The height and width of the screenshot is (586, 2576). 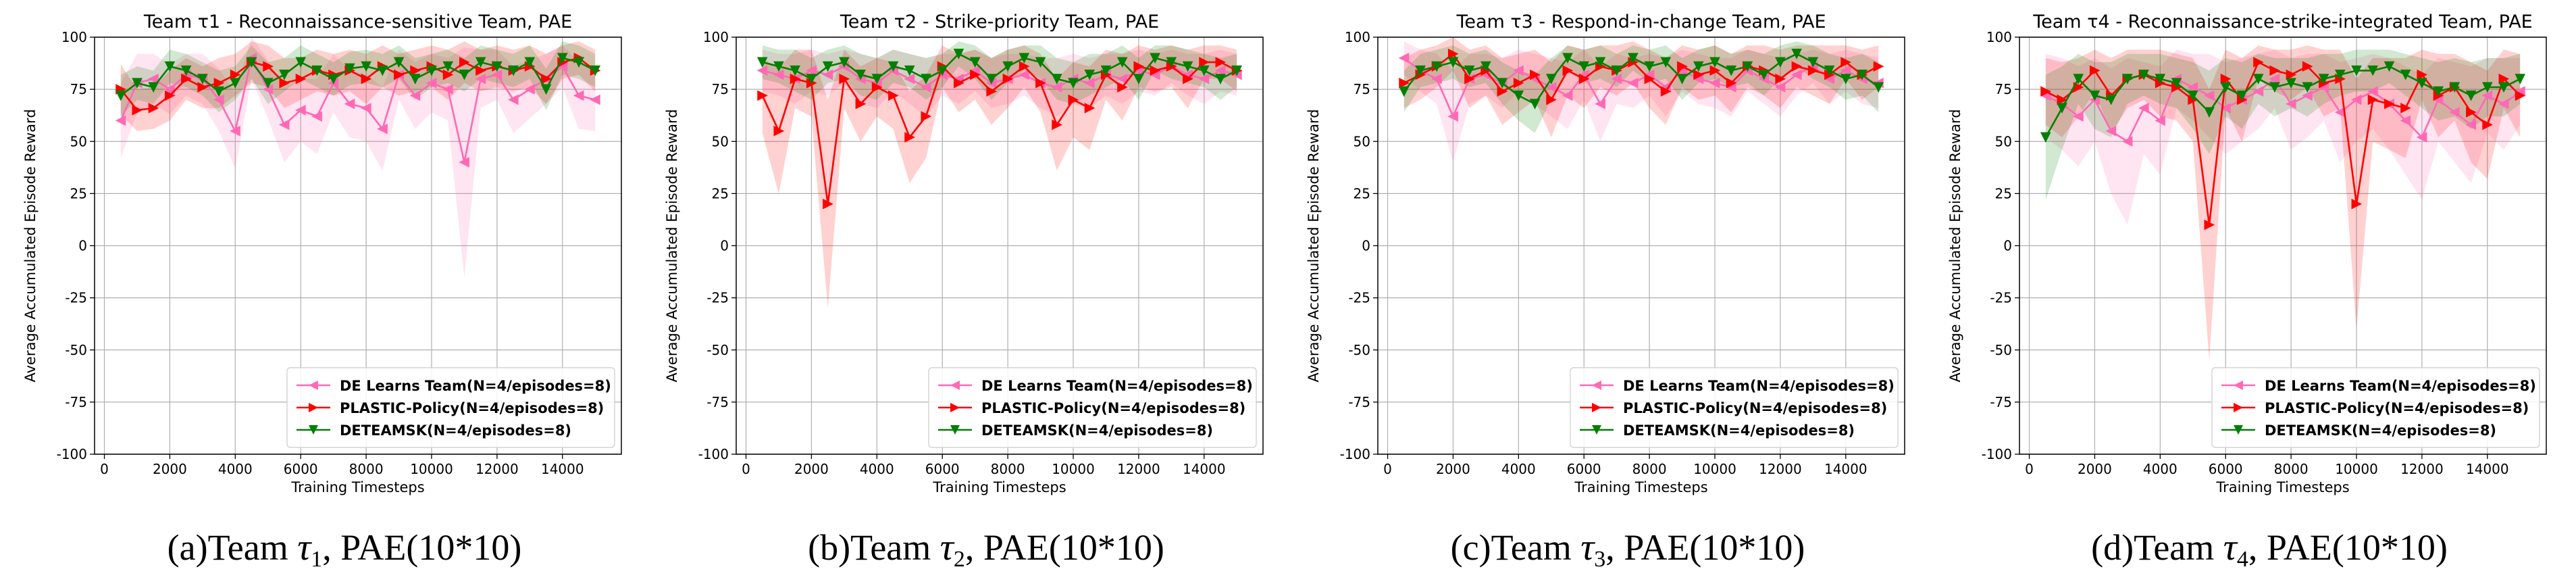 I want to click on x-tick-label: 12000, so click(x=2422, y=469).